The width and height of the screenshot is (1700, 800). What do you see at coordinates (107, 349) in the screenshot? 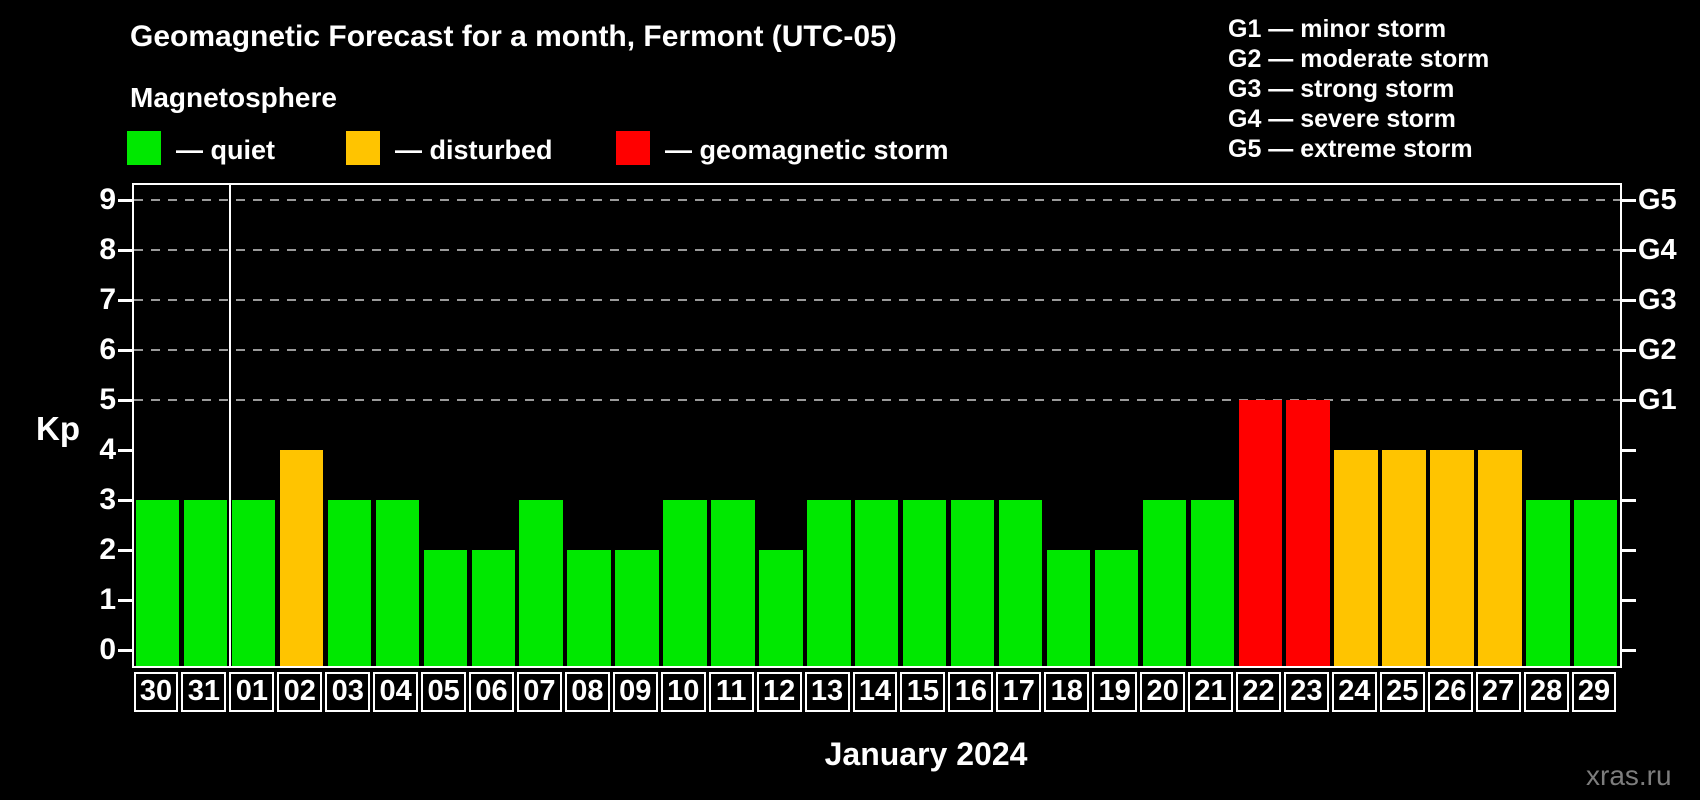
I see `y-tick-label-6: 6` at bounding box center [107, 349].